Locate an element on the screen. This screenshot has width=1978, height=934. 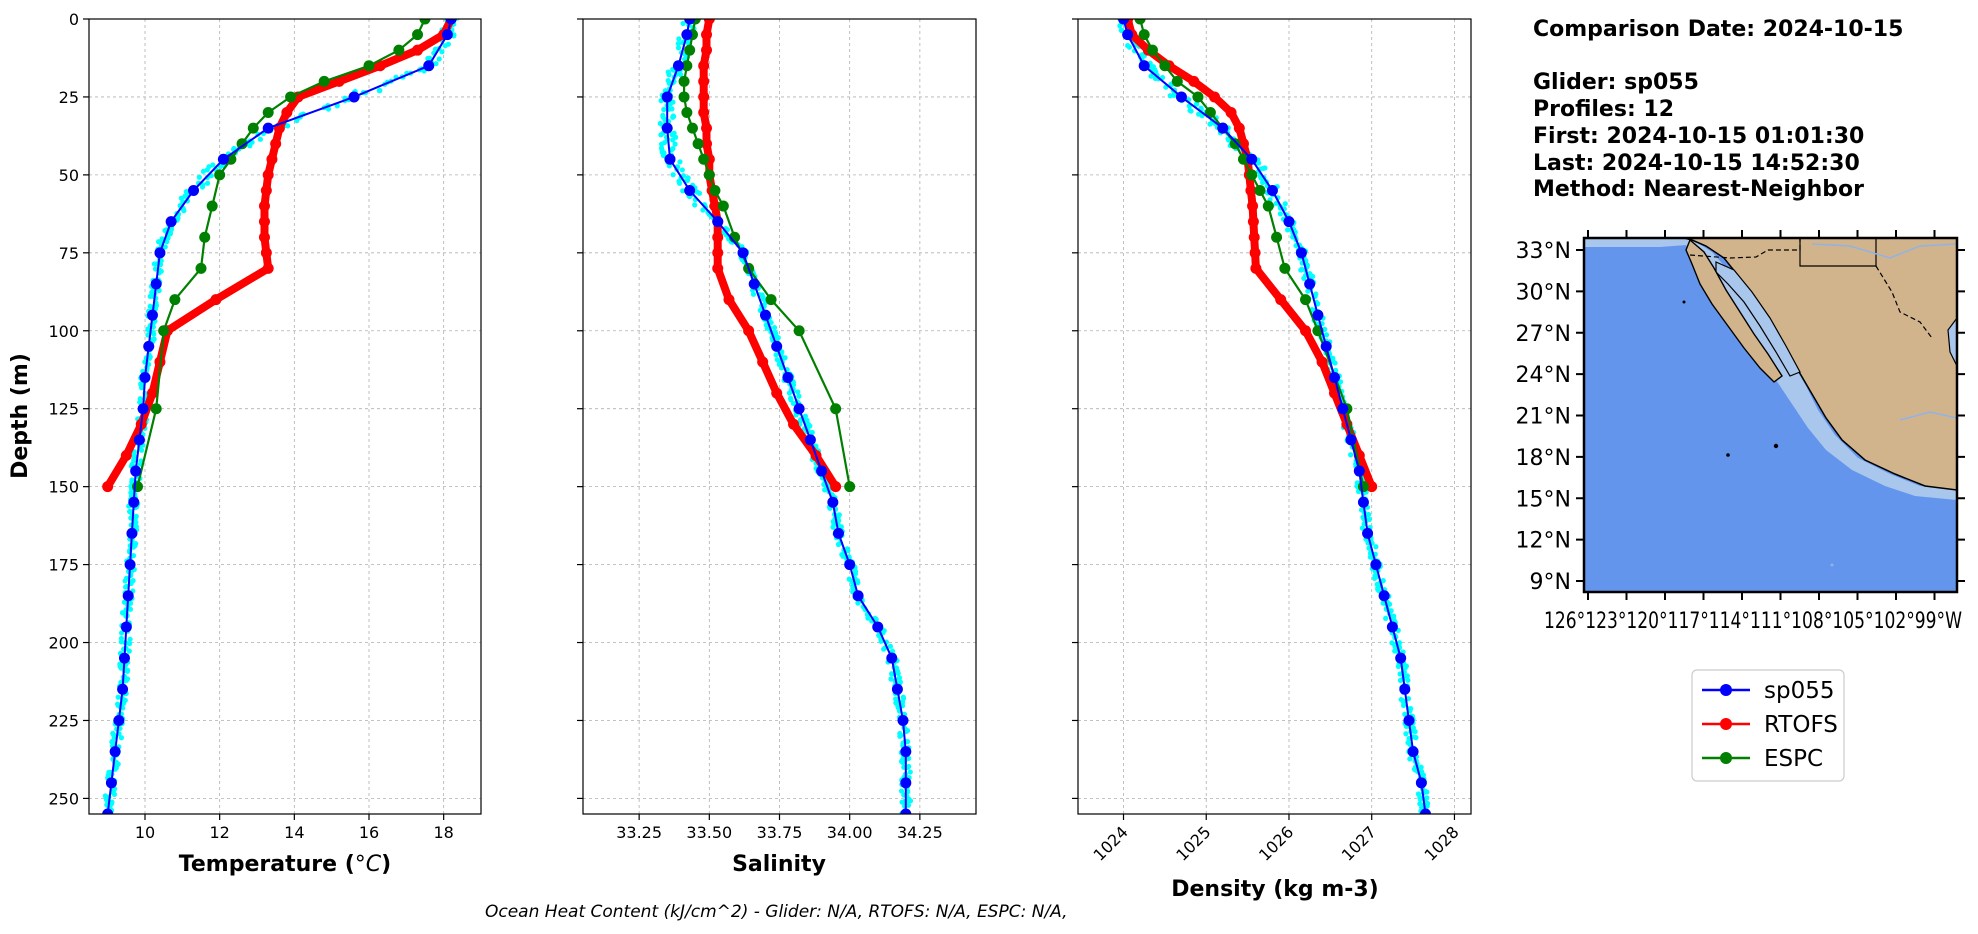
plot-area is located at coordinates (1273, 416).